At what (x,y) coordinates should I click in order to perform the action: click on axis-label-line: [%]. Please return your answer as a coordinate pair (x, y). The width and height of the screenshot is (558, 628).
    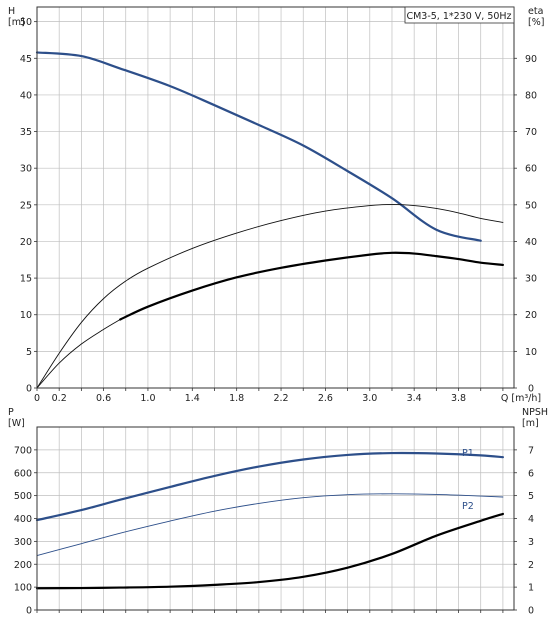
    Looking at the image, I should click on (536, 22).